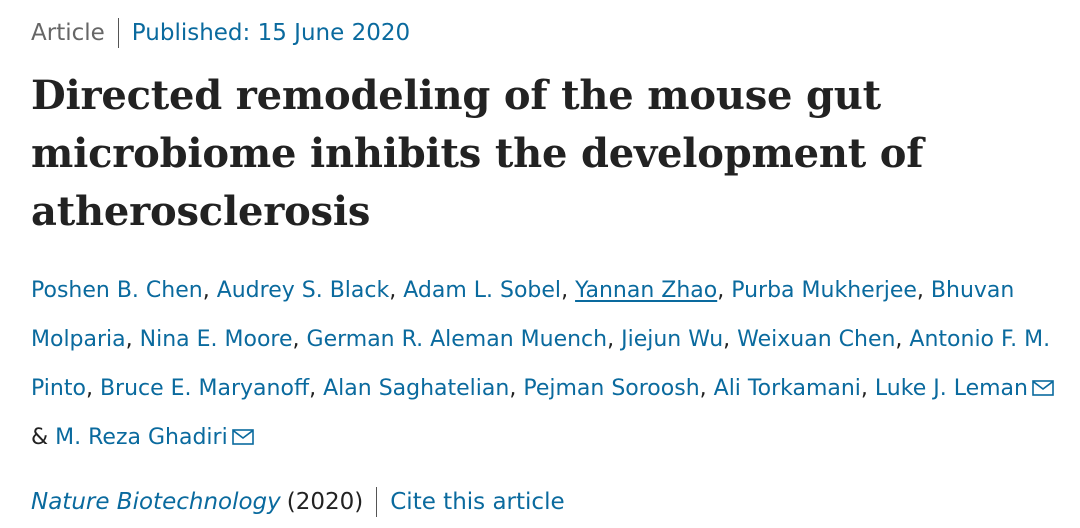 This screenshot has height=528, width=1080. Describe the element at coordinates (271, 33) in the screenshot. I see `published-date: Published: 15 June 2020` at that location.